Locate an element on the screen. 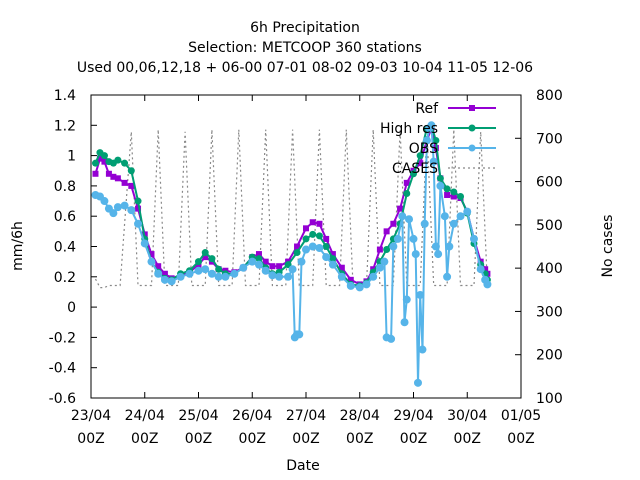 The width and height of the screenshot is (640, 480). y-tick-label: 0.6 is located at coordinates (65, 217).